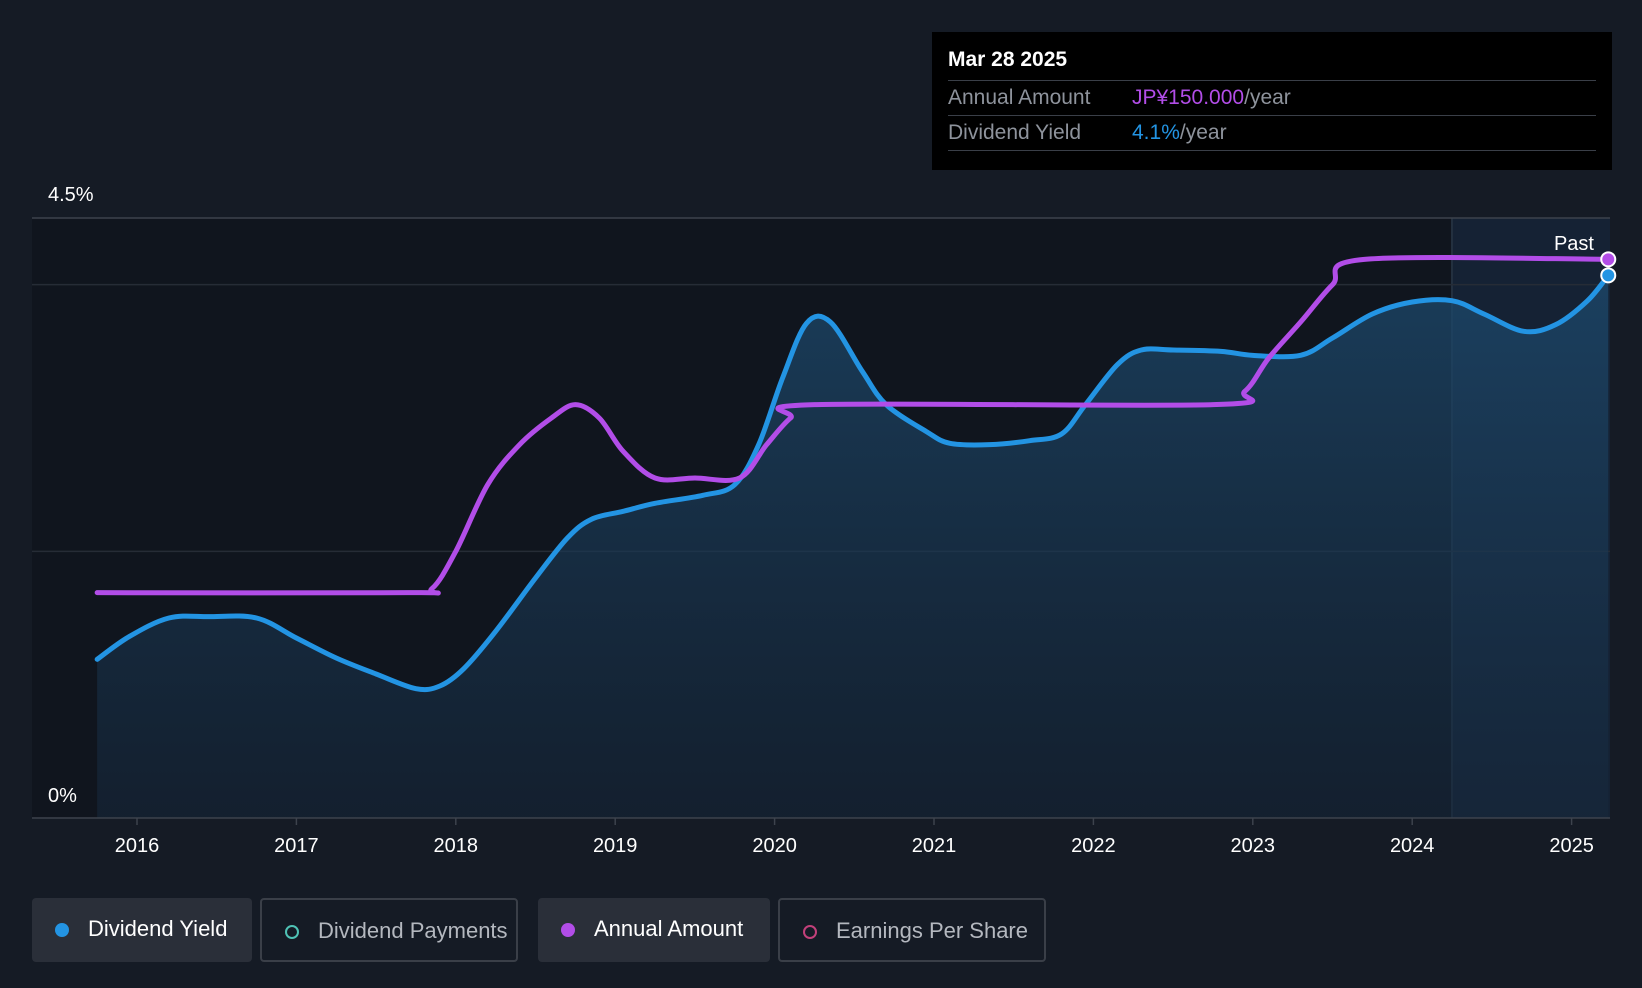 This screenshot has height=988, width=1642. I want to click on legend-label: Dividend Payments, so click(413, 930).